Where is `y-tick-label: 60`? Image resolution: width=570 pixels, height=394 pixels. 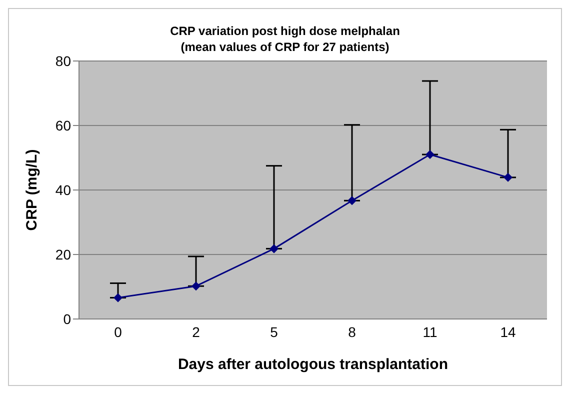
y-tick-label: 60 is located at coordinates (63, 125).